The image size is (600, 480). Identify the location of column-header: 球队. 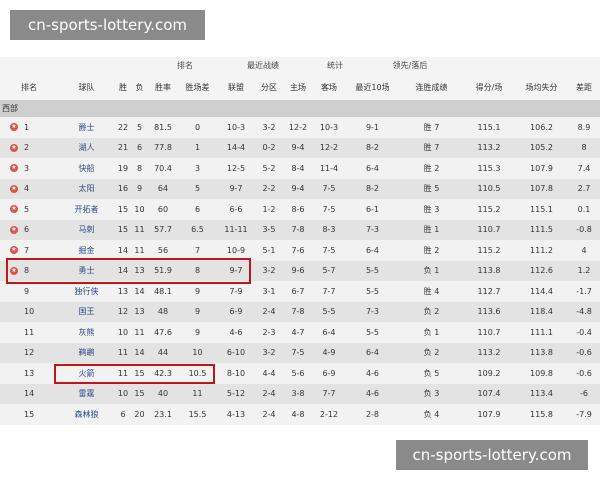
(86, 87).